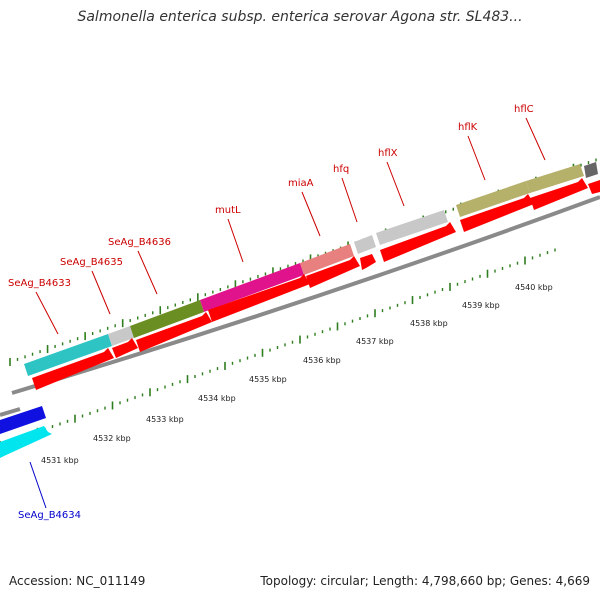  I want to click on kbp-label: 4532 kbp, so click(112, 438).